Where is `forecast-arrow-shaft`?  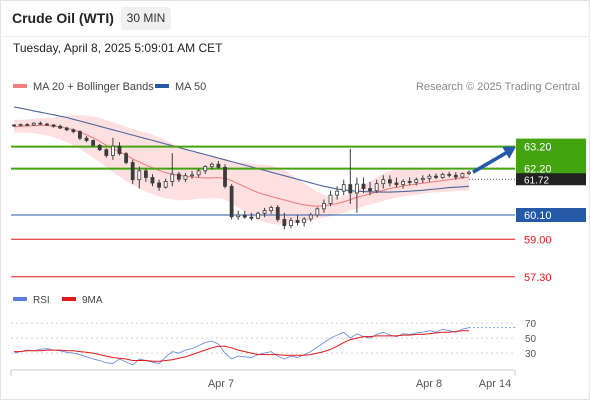 forecast-arrow-shaft is located at coordinates (491, 161).